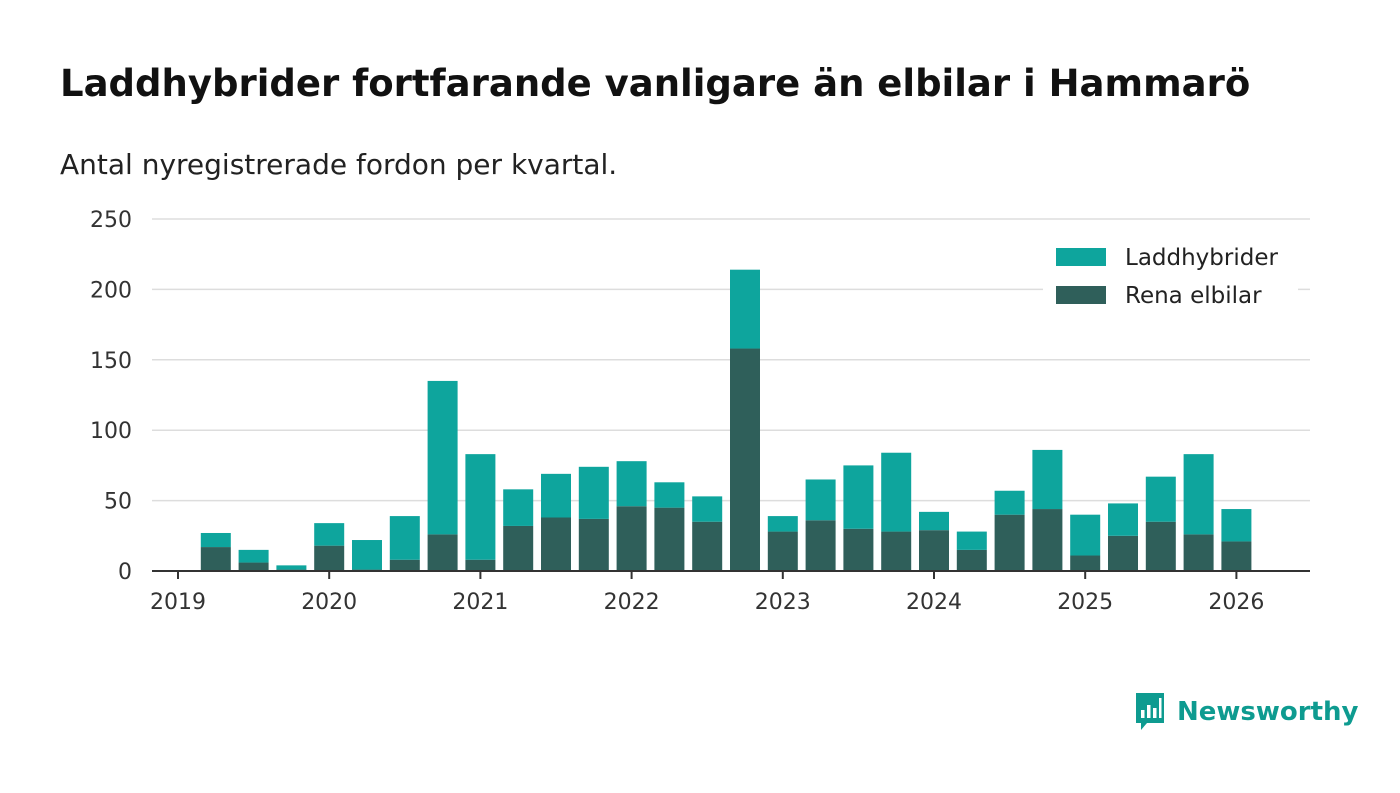 This screenshot has width=1400, height=793. What do you see at coordinates (111, 290) in the screenshot?
I see `y-tick-label: 200` at bounding box center [111, 290].